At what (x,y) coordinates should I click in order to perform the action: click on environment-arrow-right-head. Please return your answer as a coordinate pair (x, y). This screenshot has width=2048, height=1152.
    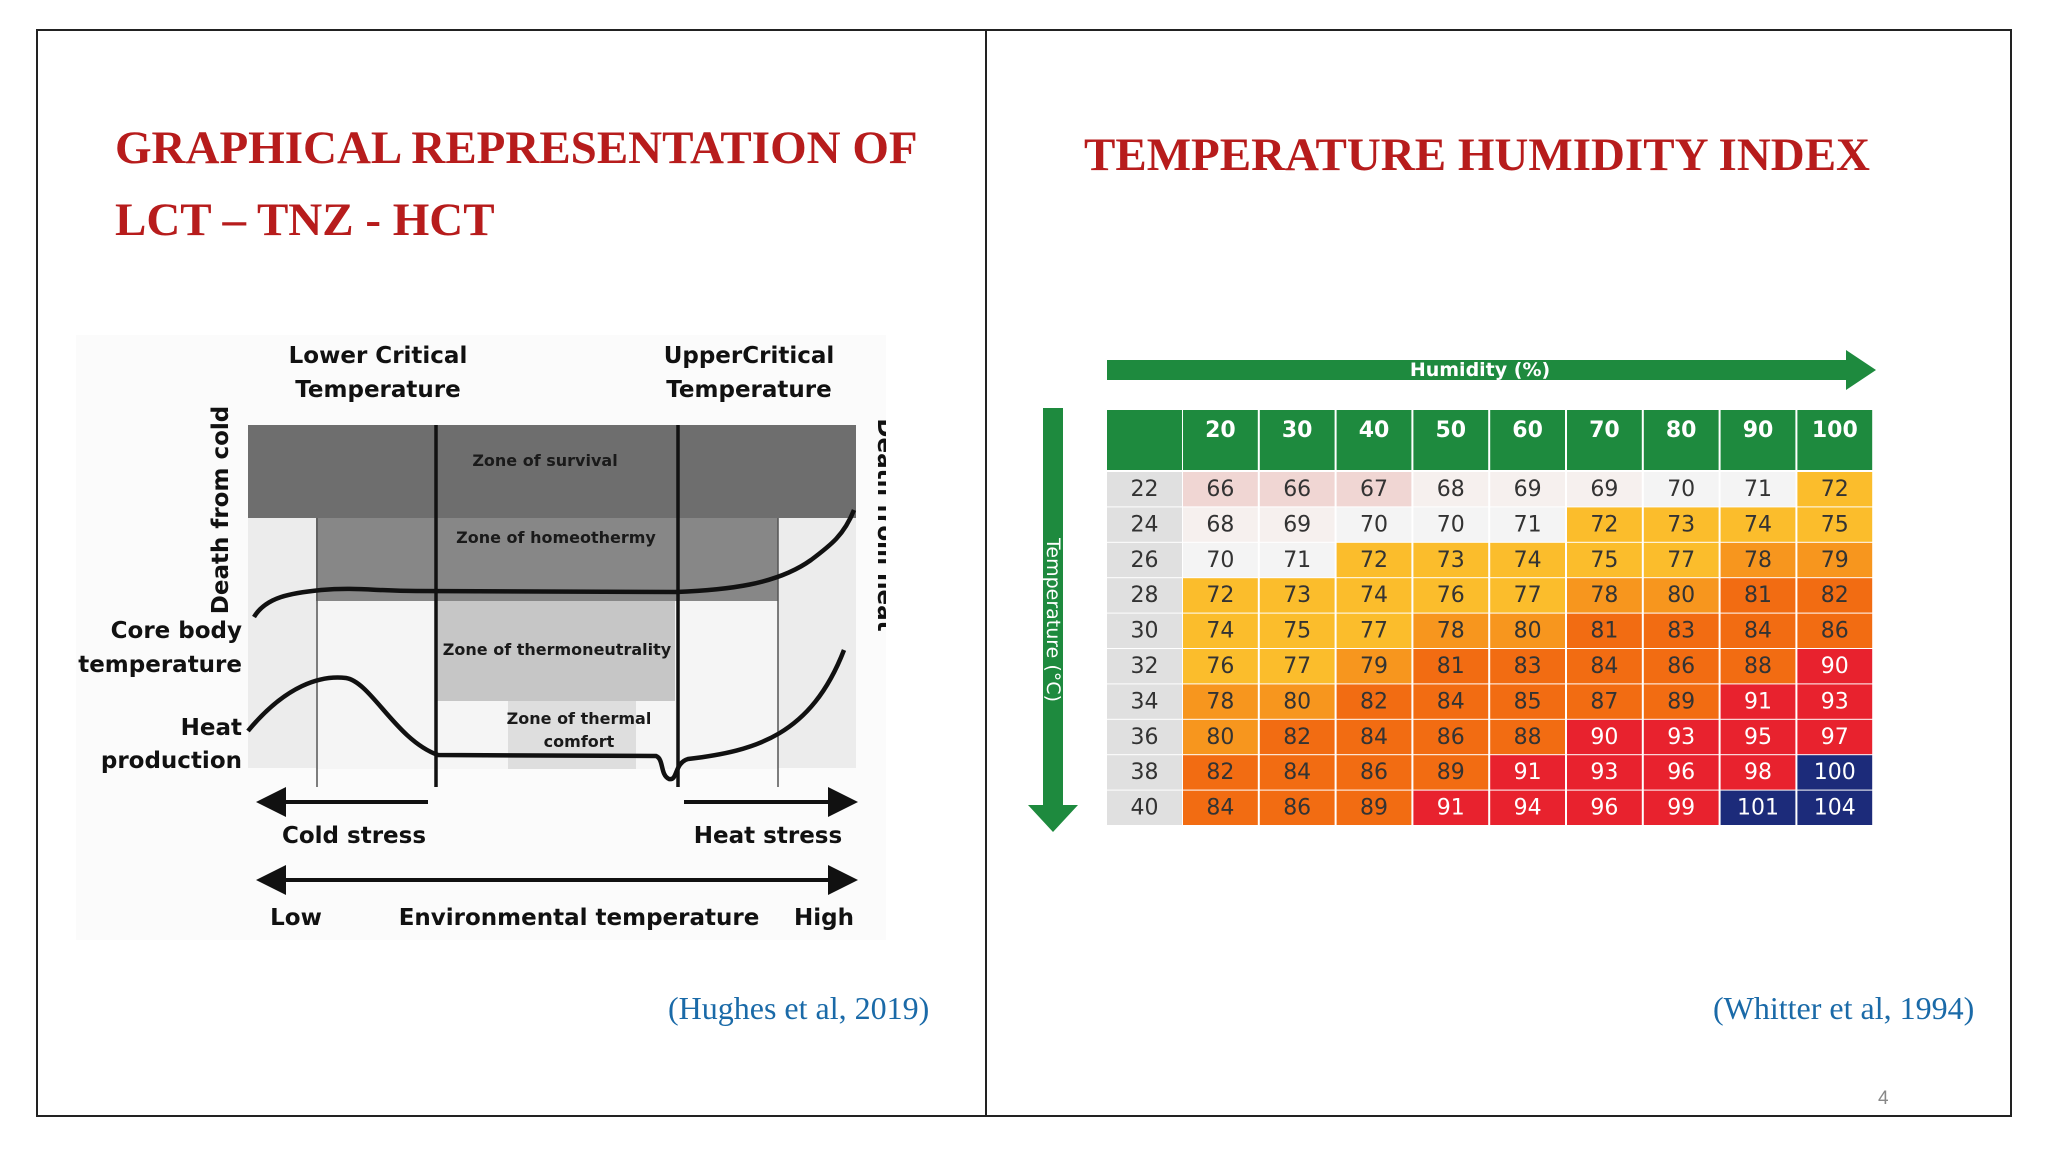
    Looking at the image, I should click on (843, 880).